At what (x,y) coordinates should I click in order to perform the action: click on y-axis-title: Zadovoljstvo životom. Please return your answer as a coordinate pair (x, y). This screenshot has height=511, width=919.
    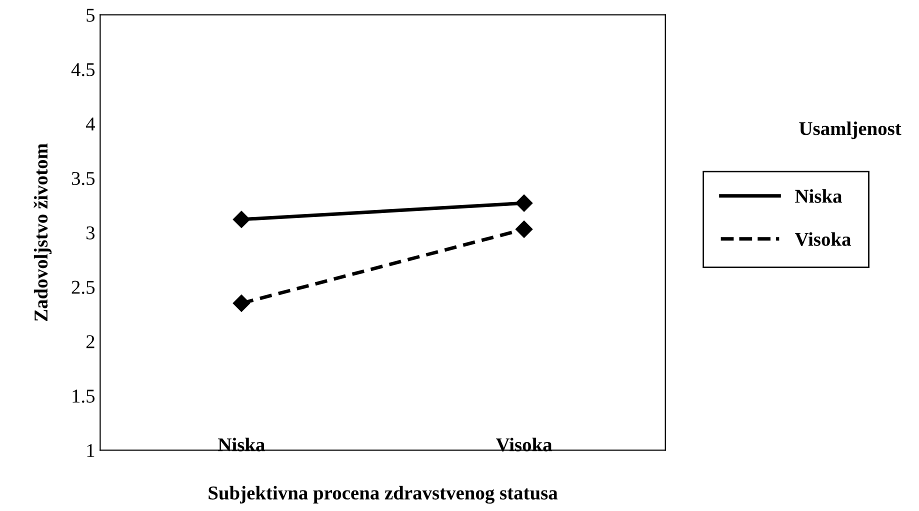
    Looking at the image, I should click on (43, 232).